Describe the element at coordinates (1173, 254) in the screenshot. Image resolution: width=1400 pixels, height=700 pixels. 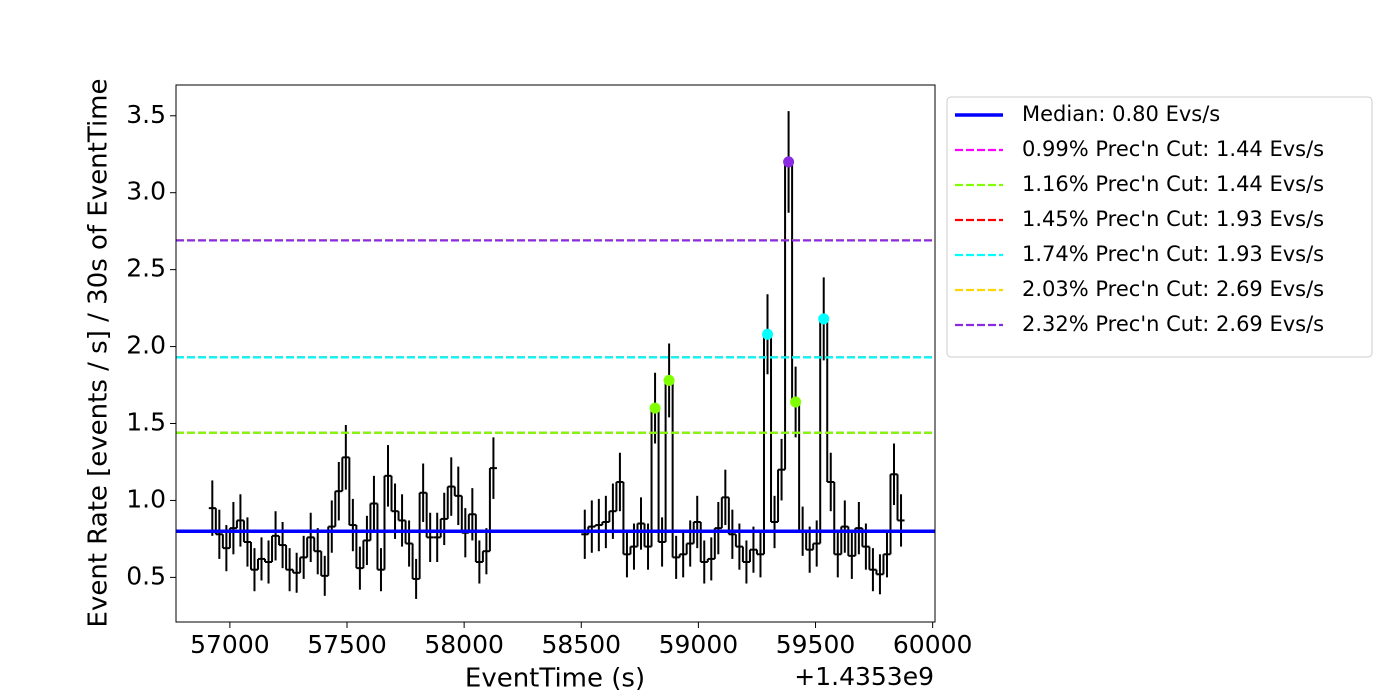
I see `legend-label: 1.74% Prec'n Cut: 1.93 Evs/s` at that location.